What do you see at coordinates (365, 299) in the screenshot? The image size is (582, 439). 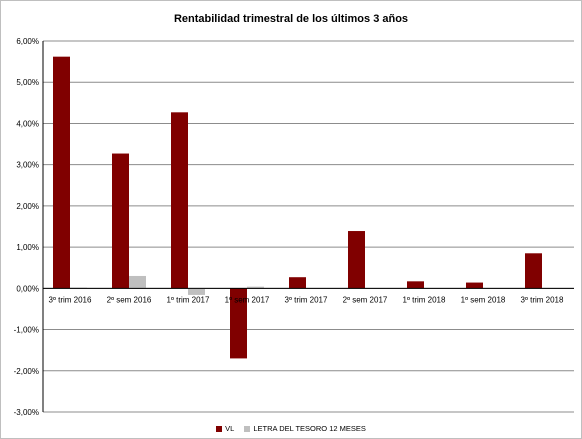 I see `x-tick-label: 2º sem 2017` at bounding box center [365, 299].